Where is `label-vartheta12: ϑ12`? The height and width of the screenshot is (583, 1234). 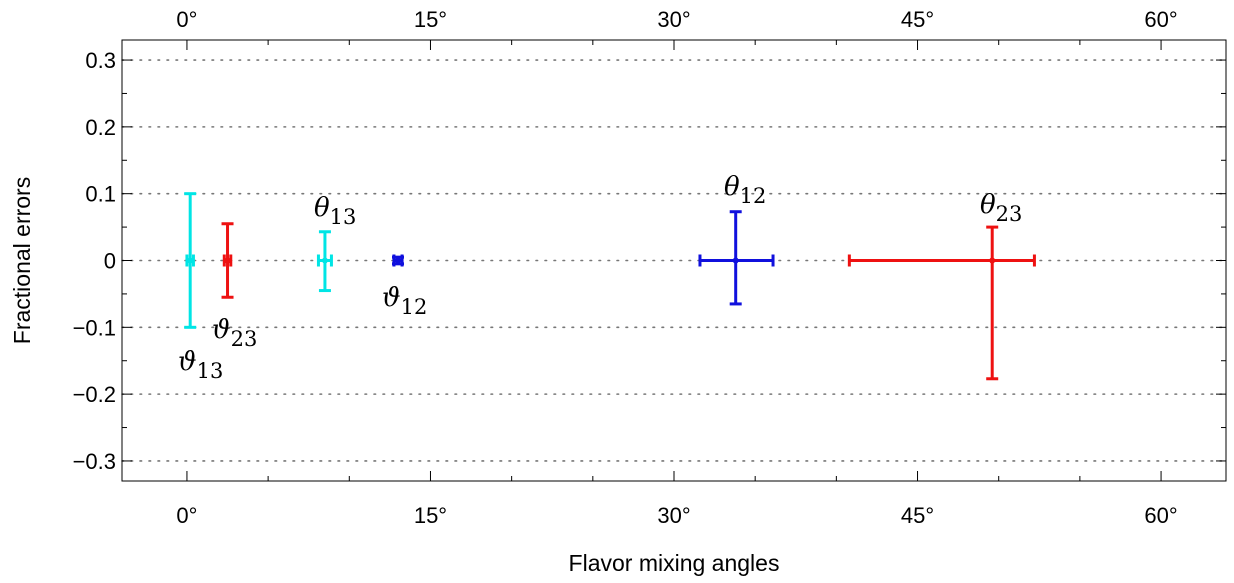
label-vartheta12: ϑ12 is located at coordinates (404, 301).